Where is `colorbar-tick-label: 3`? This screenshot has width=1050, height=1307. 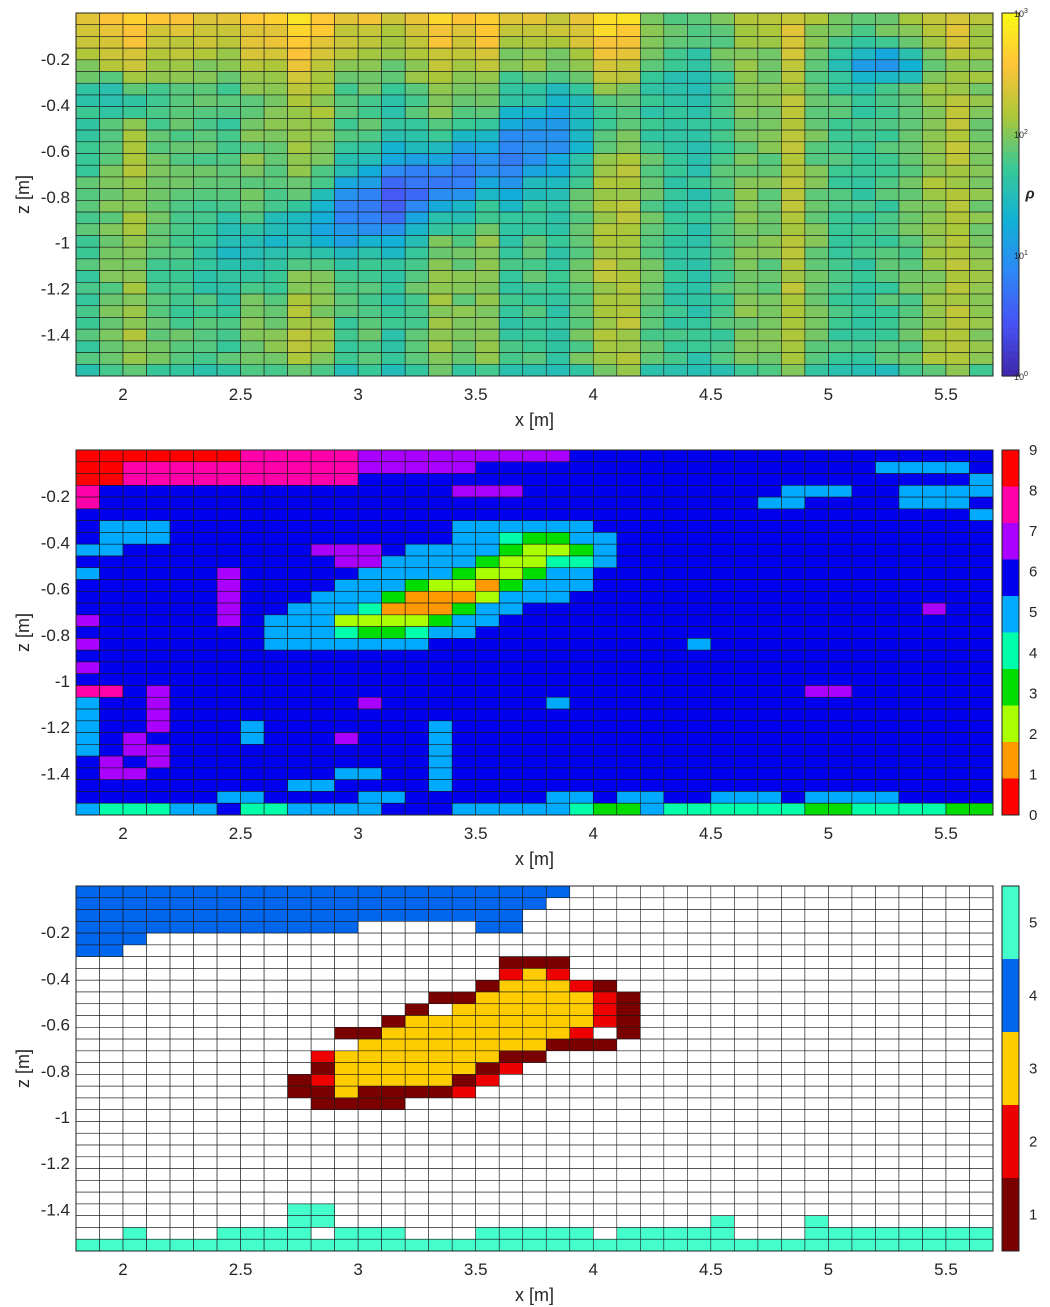 colorbar-tick-label: 3 is located at coordinates (1033, 1069).